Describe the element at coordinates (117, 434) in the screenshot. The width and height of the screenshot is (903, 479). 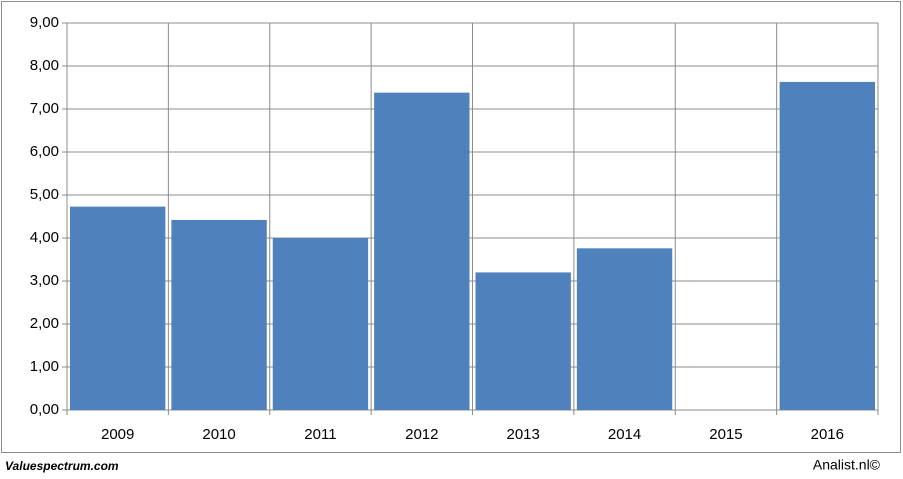
I see `x-tick-label: 2009` at that location.